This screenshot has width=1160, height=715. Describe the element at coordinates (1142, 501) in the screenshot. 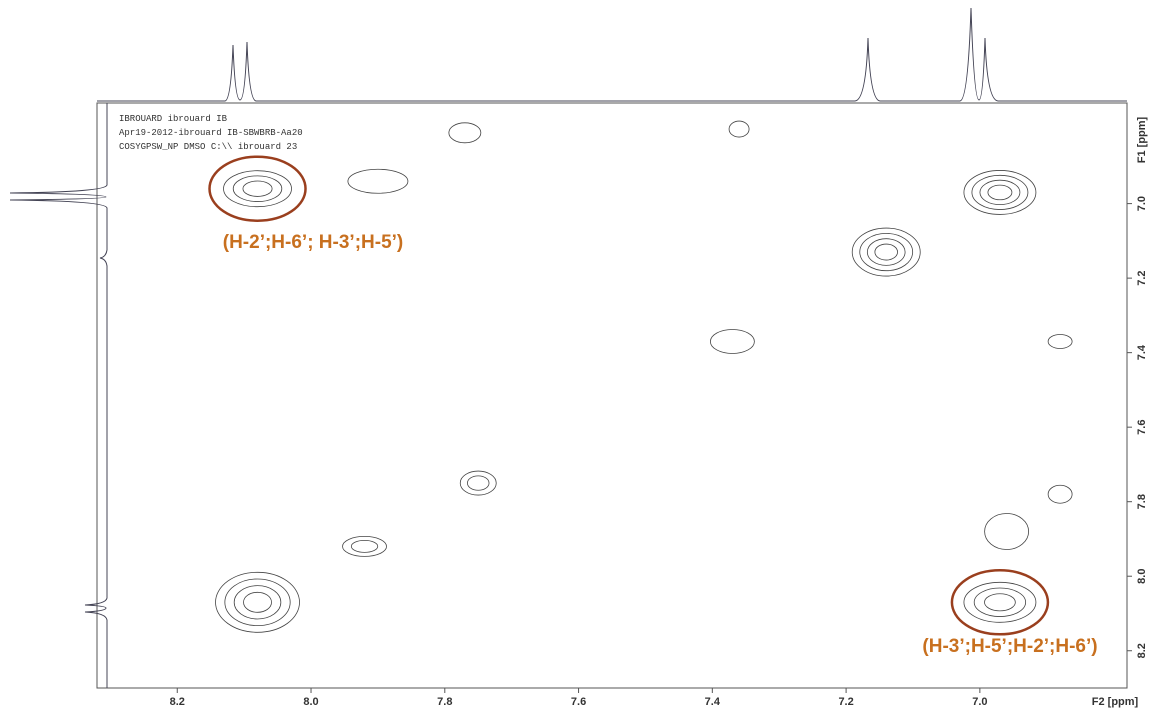

I see `y-tick-label: 7.8` at that location.